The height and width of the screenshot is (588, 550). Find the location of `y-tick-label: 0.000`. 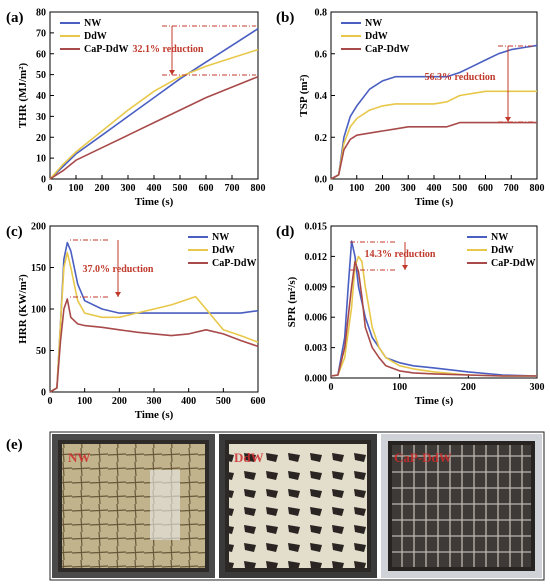

y-tick-label: 0.000 is located at coordinates (316, 379).